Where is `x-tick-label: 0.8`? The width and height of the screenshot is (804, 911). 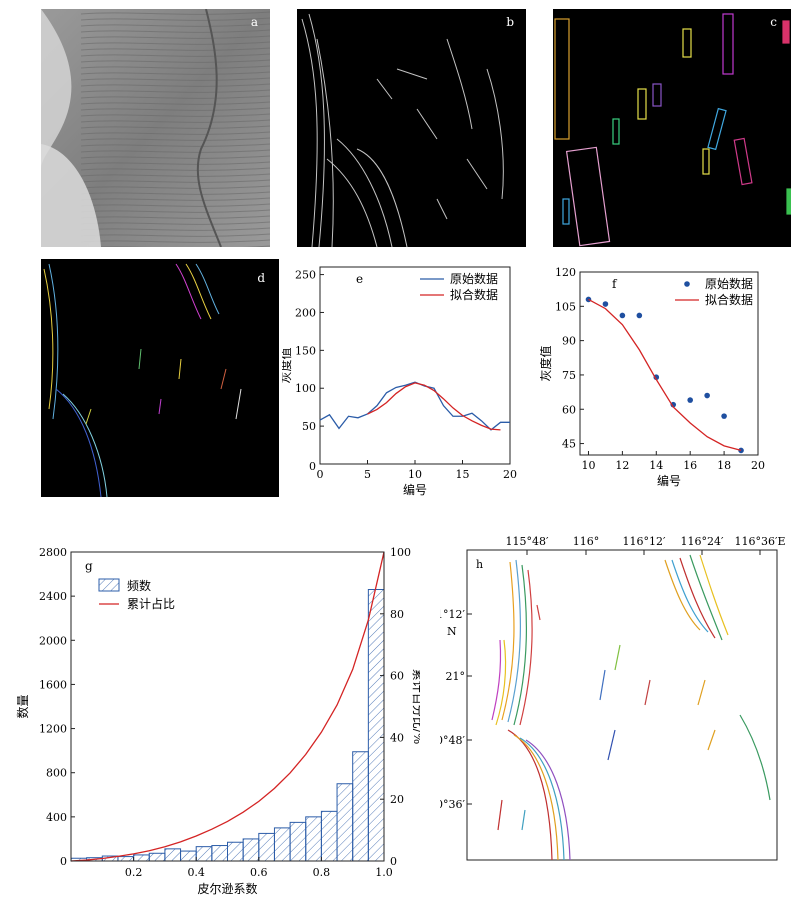
x-tick-label: 0.8 is located at coordinates (322, 872).